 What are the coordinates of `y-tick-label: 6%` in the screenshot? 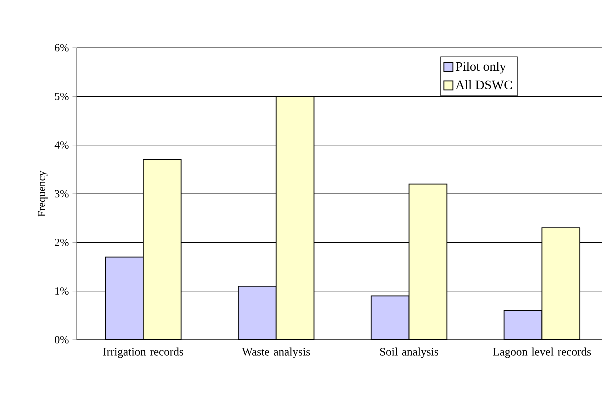 It's located at (62, 48).